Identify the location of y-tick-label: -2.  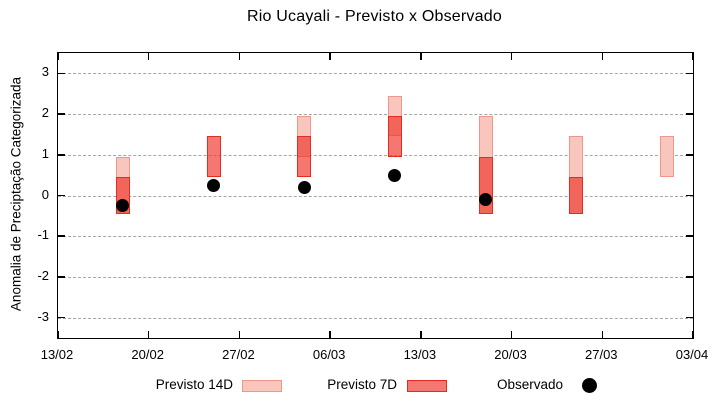
(43, 275).